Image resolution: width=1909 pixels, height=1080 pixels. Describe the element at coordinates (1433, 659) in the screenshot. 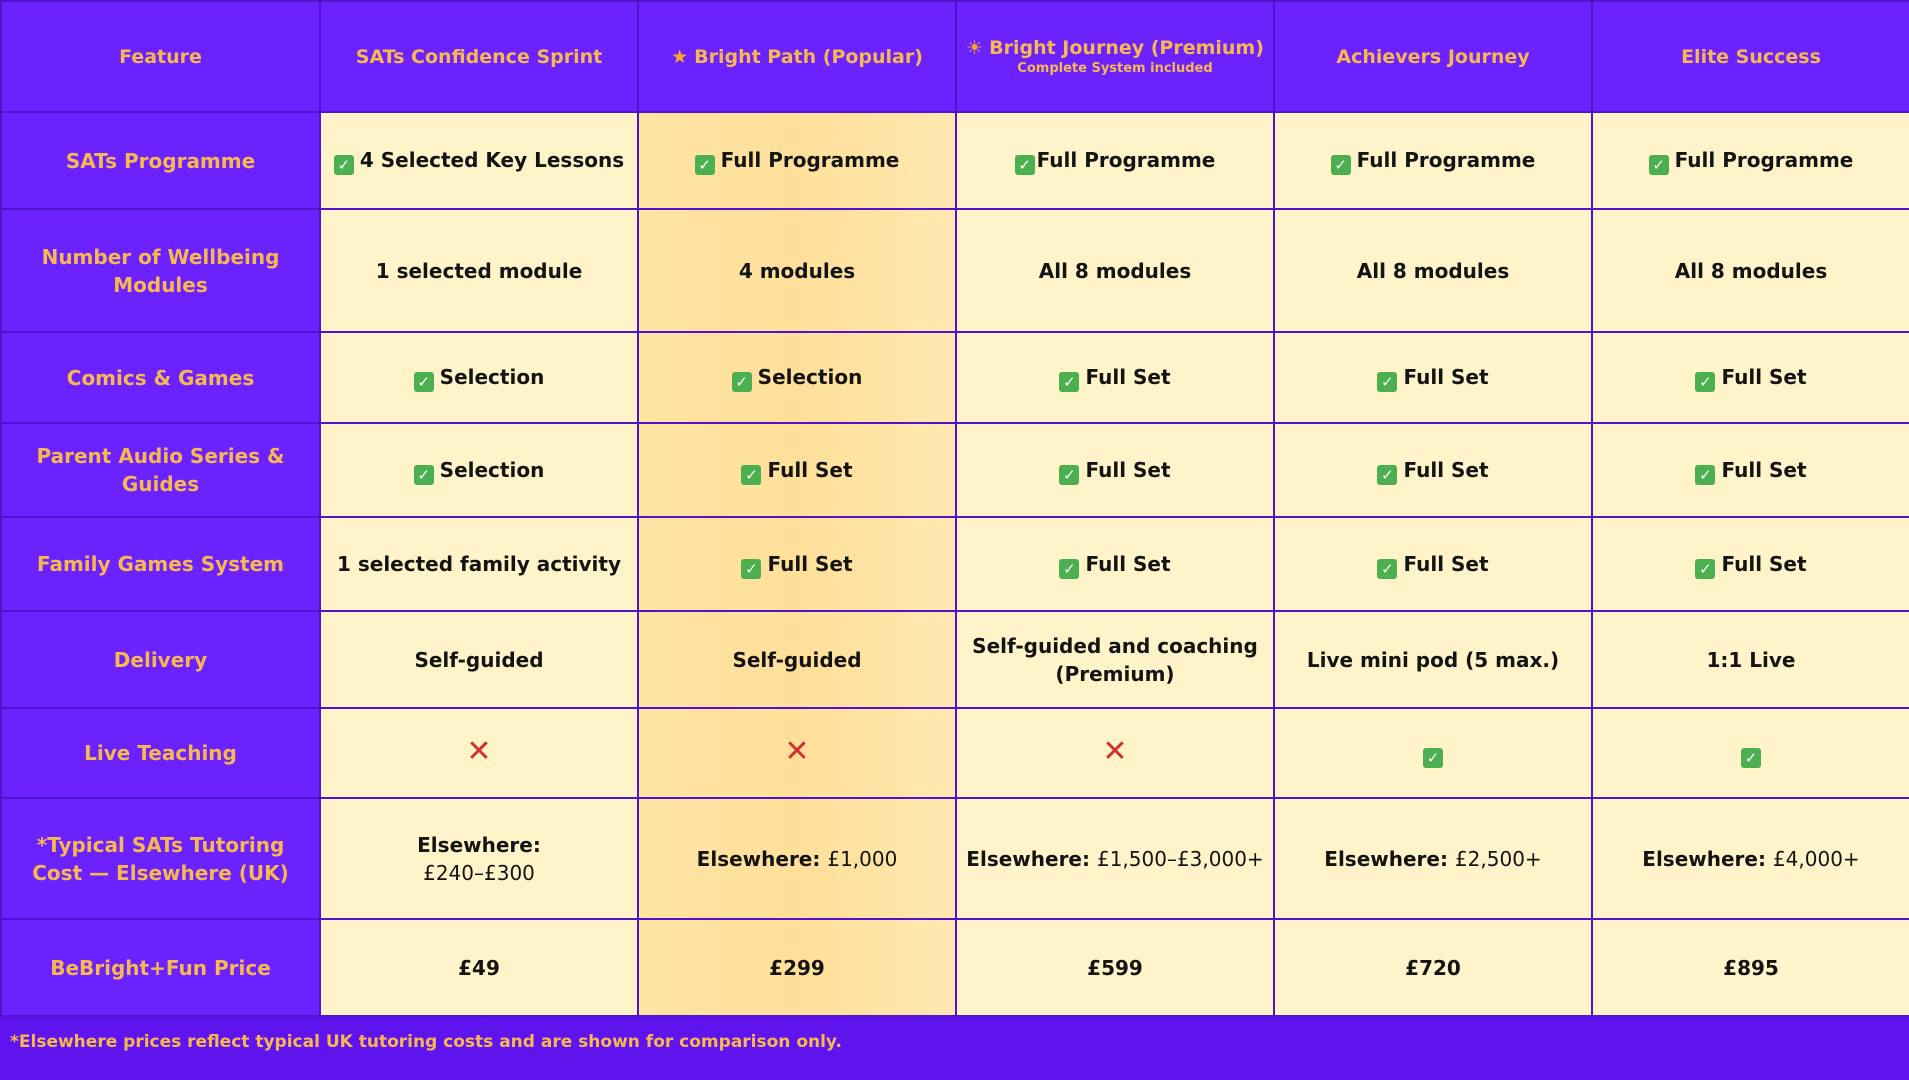

I see `table-cell: Live mini pod (5 max.)` at that location.